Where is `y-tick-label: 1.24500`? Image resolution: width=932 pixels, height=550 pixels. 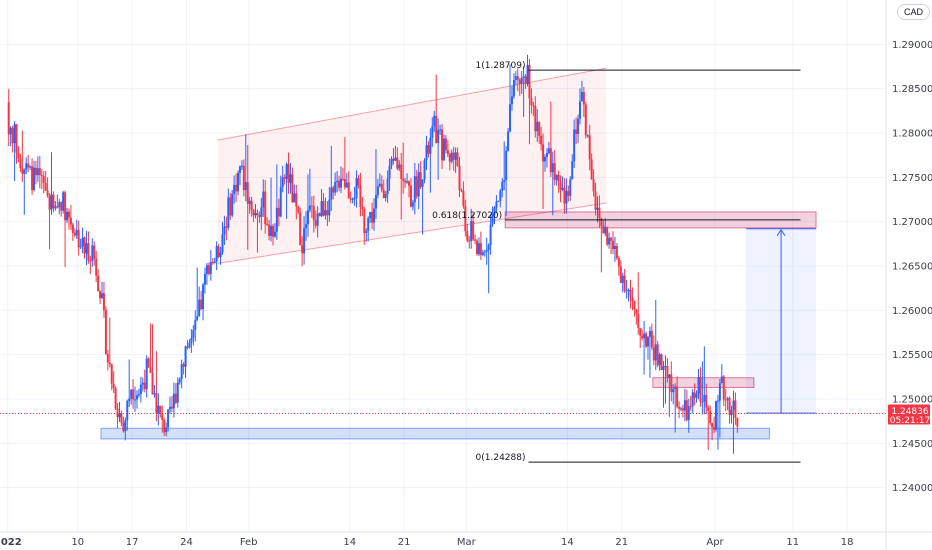 y-tick-label: 1.24500 is located at coordinates (912, 444).